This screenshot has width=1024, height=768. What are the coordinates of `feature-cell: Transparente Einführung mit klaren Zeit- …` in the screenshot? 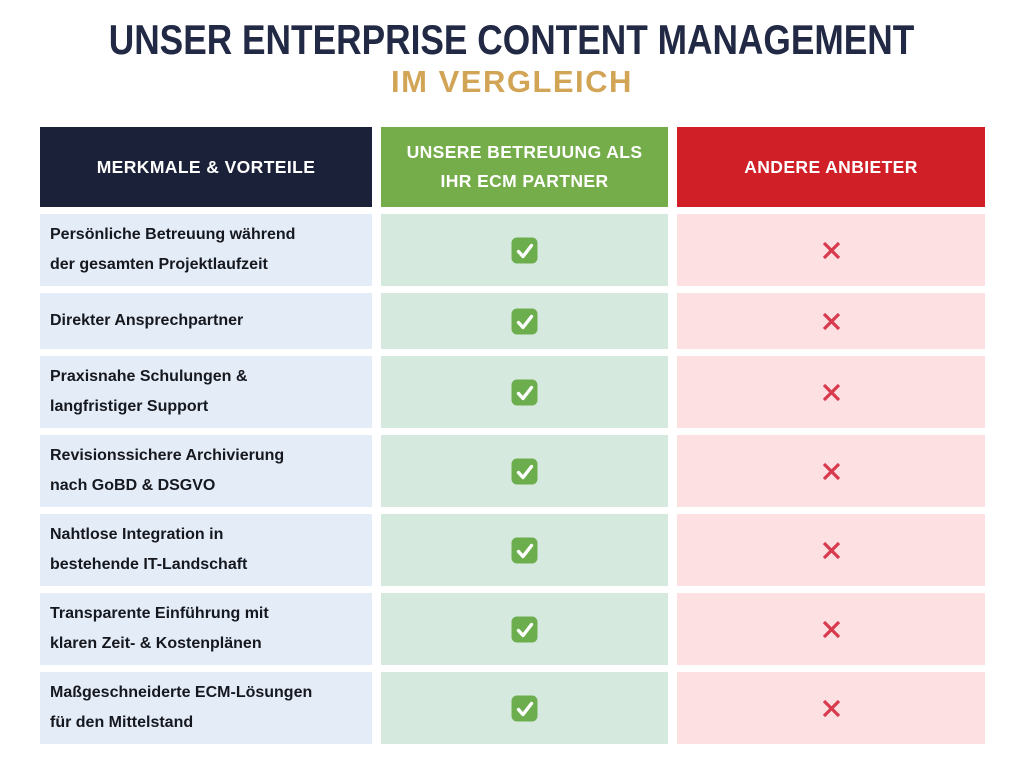 It's located at (206, 629).